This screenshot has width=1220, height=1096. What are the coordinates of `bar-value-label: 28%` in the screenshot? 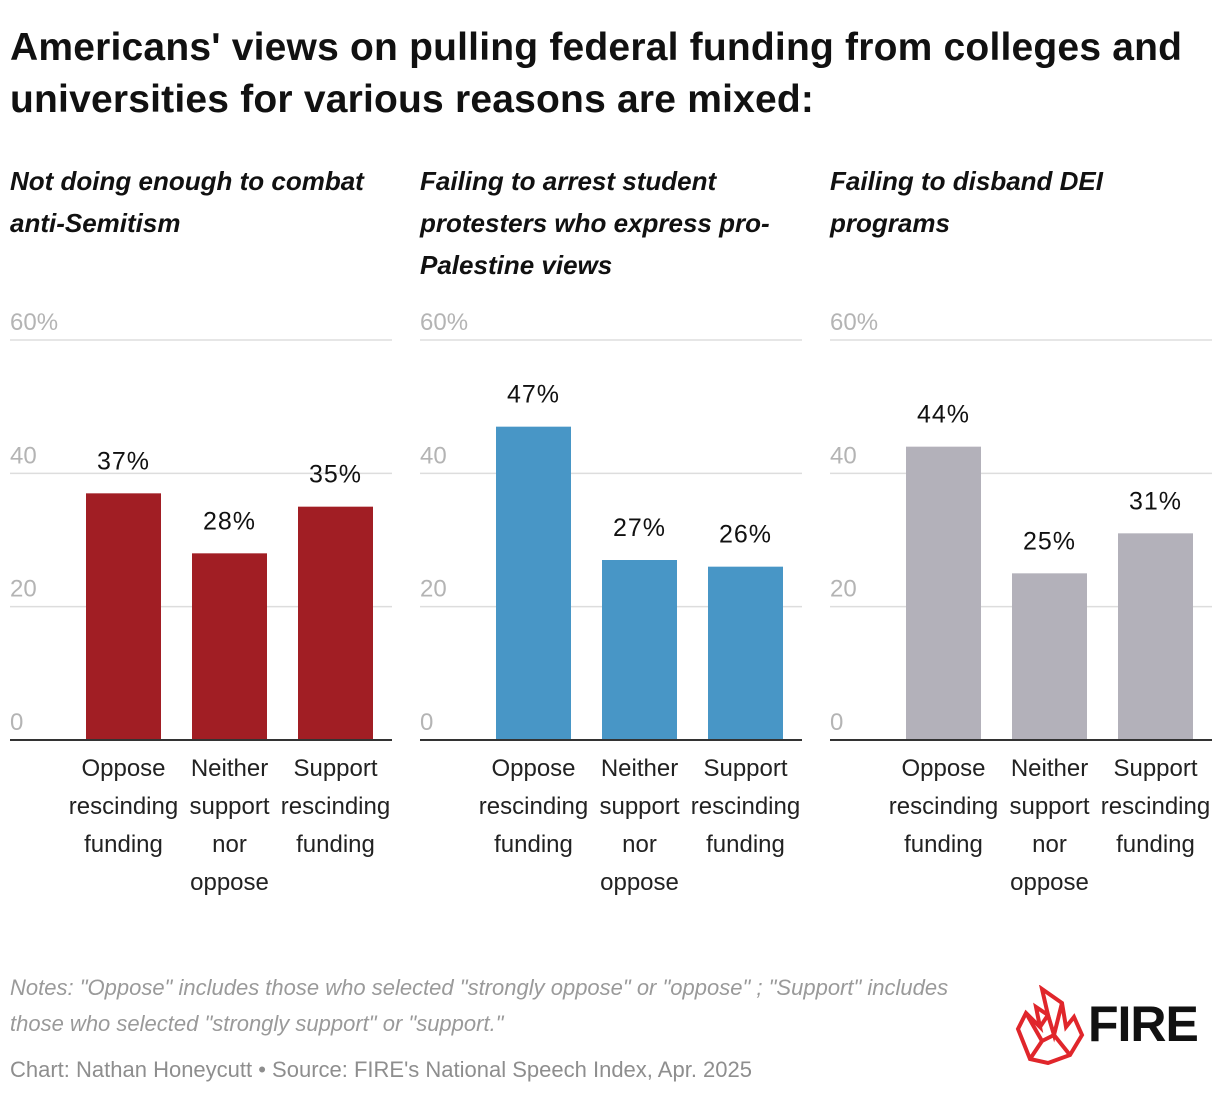 It's located at (229, 521).